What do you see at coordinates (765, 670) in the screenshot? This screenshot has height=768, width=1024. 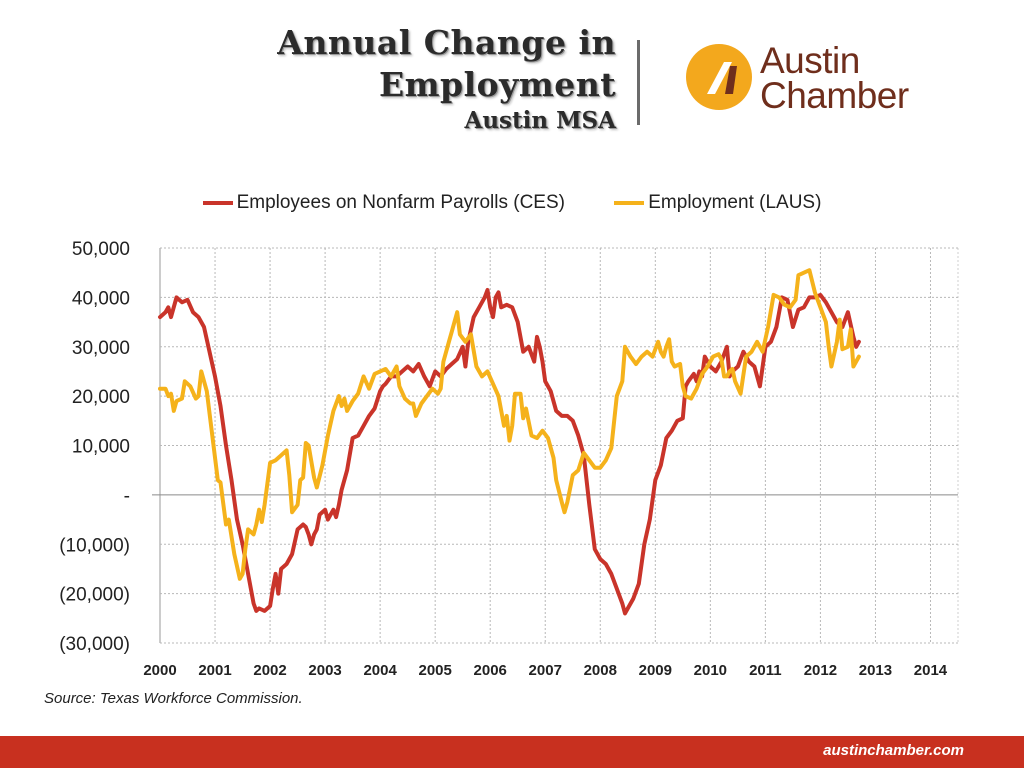 I see `x-tick-label: 2011` at bounding box center [765, 670].